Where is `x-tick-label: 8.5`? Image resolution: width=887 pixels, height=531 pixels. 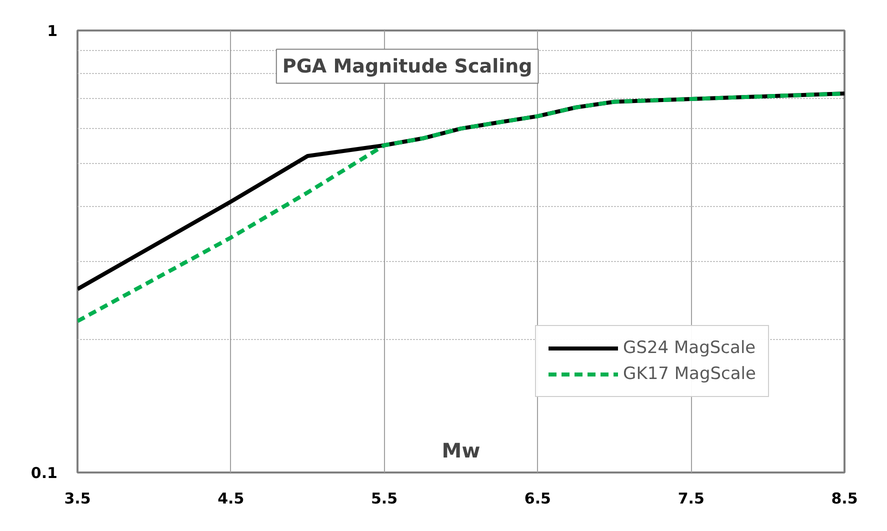
x-tick-label: 8.5 is located at coordinates (844, 499).